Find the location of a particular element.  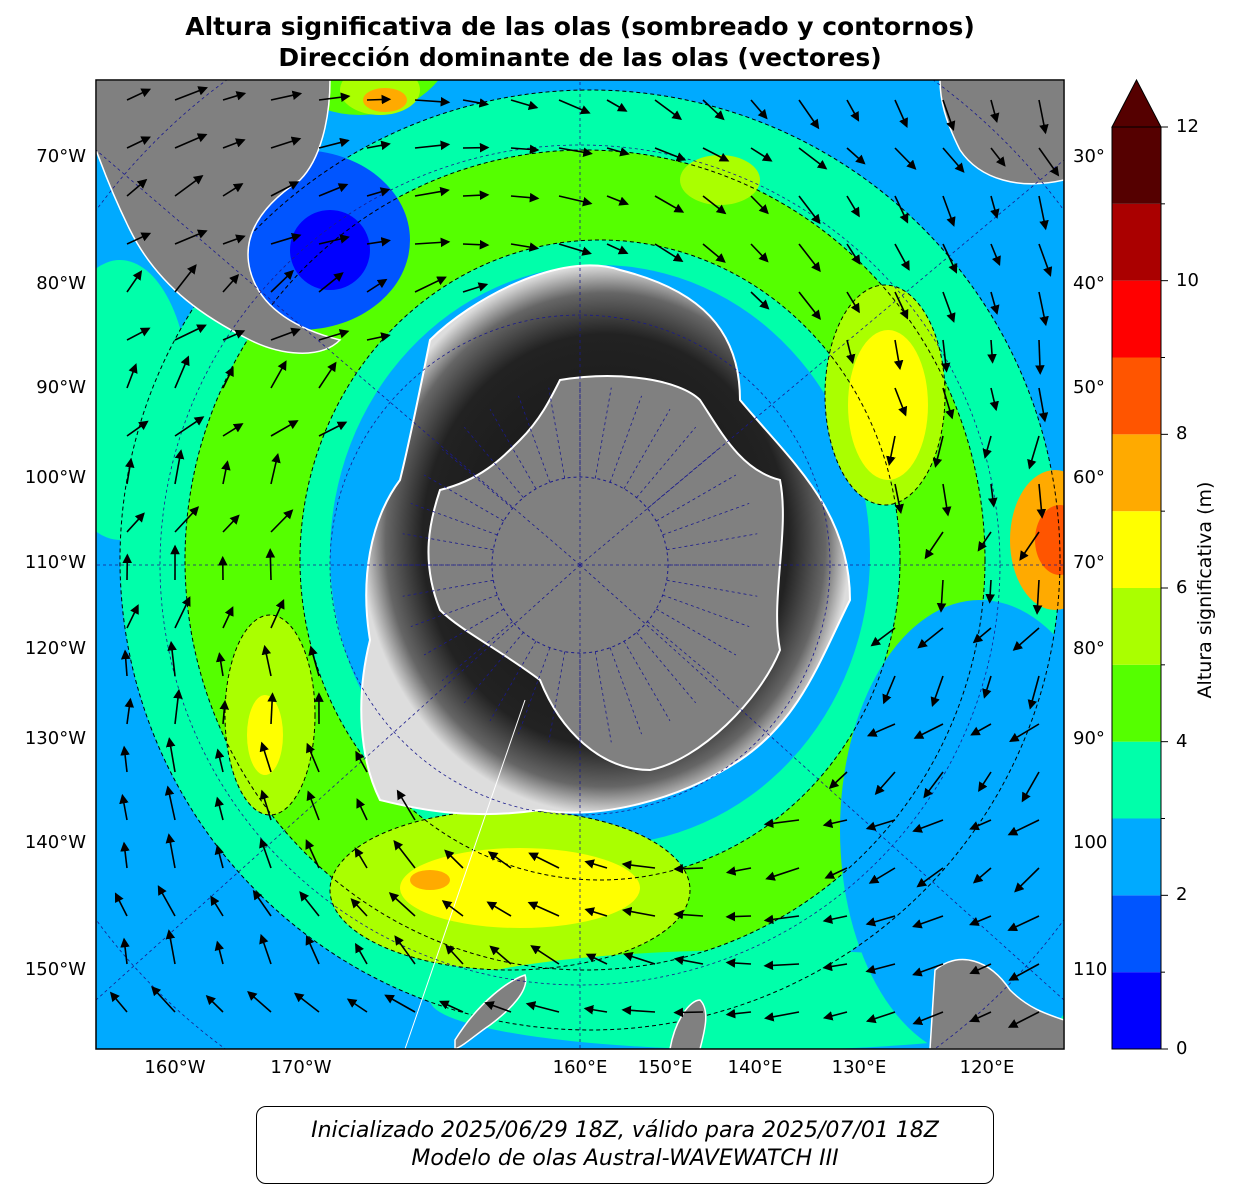

colorbar is located at coordinates (1139, 564).